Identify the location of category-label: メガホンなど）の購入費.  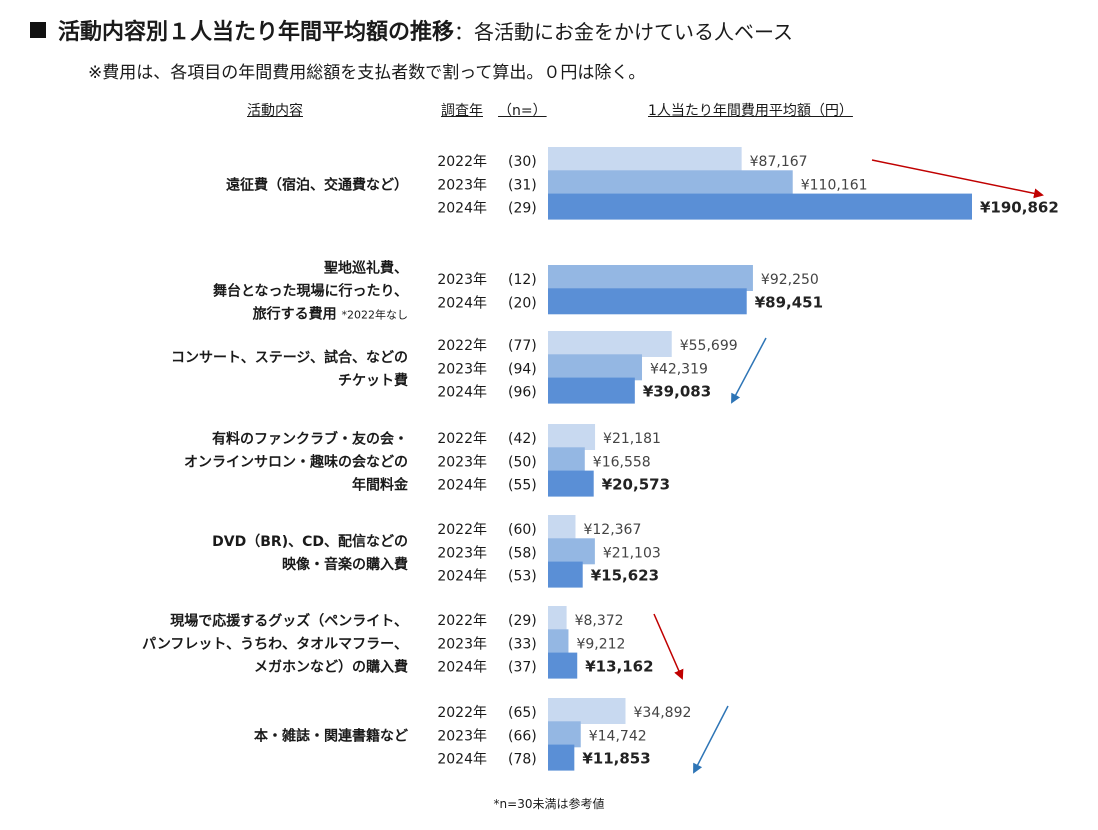
(331, 666).